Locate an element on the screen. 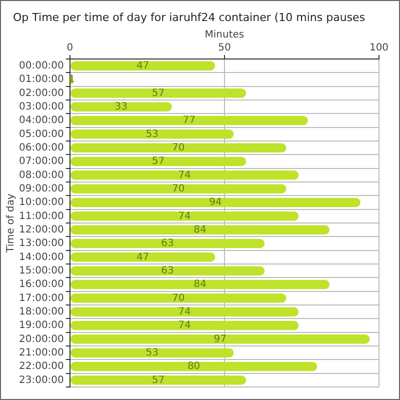 The height and width of the screenshot is (400, 400). y-tick-label: 23:00:00 is located at coordinates (41, 380).